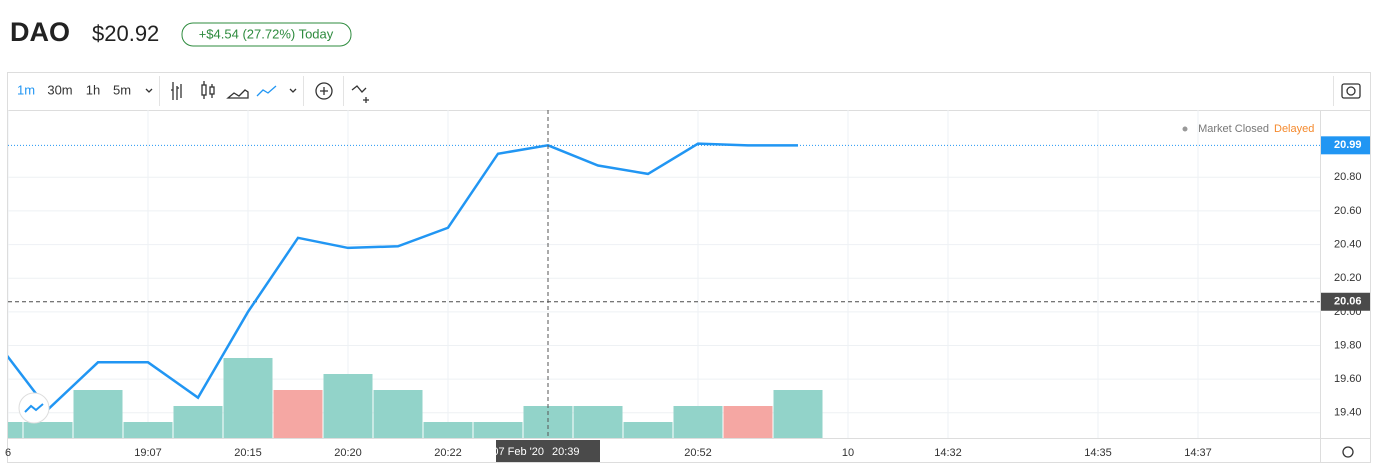 This screenshot has height=473, width=1393. What do you see at coordinates (360, 94) in the screenshot?
I see `indicator-icon` at bounding box center [360, 94].